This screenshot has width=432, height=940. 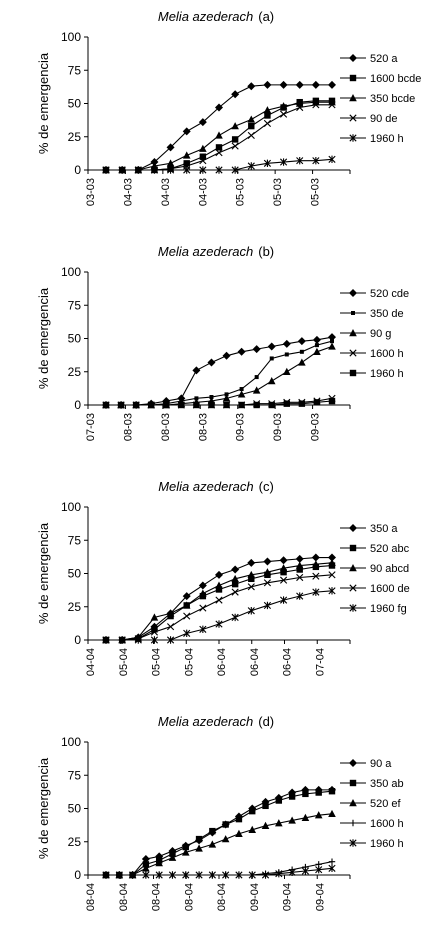 What do you see at coordinates (75, 339) in the screenshot?
I see `y-tick-label: 50` at bounding box center [75, 339].